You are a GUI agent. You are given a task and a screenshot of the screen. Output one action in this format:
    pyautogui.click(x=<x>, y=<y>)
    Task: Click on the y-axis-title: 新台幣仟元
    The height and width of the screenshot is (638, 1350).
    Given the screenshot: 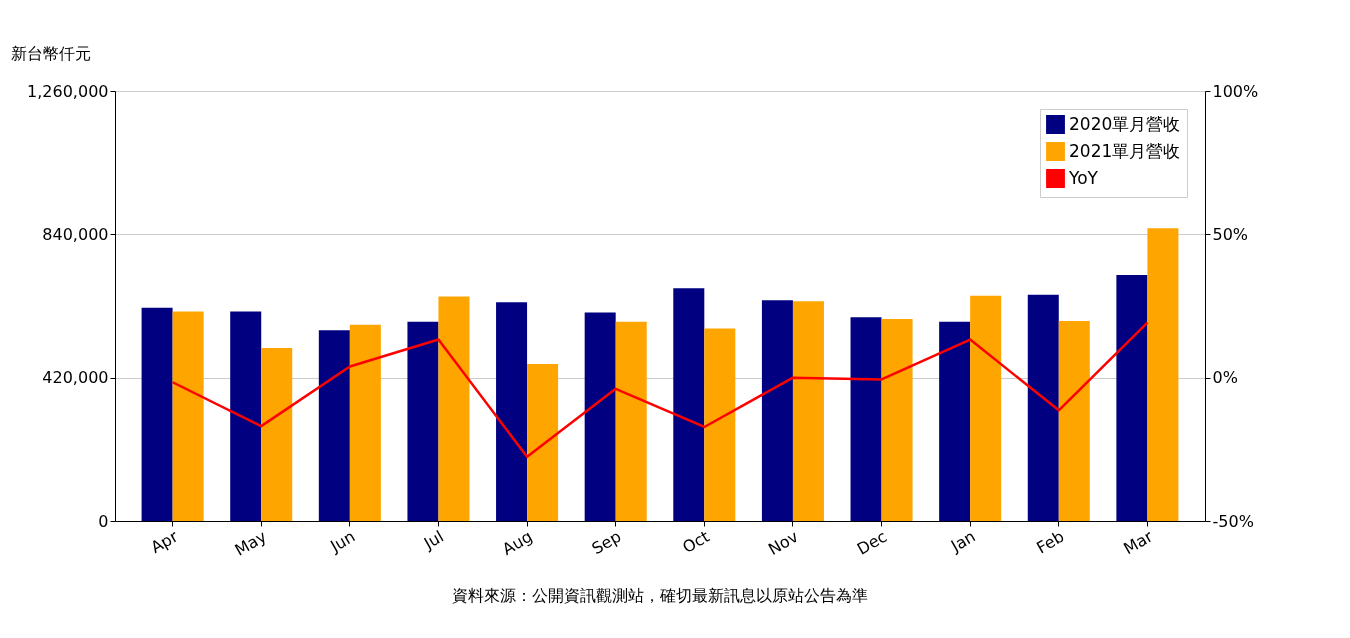 What is the action you would take?
    pyautogui.click(x=50, y=53)
    